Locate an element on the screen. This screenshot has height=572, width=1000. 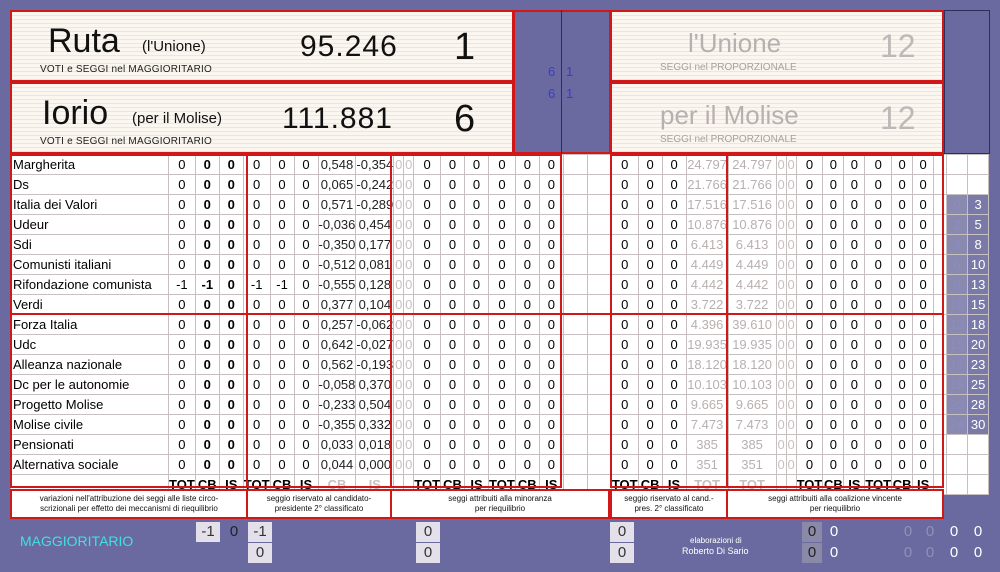
b-tot: 0 is located at coordinates (256, 224).